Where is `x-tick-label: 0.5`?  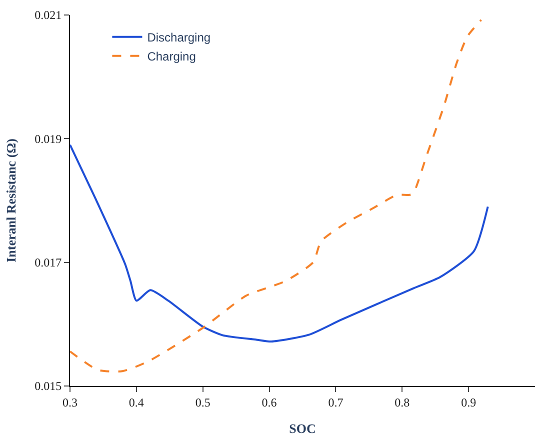 x-tick-label: 0.5 is located at coordinates (202, 402).